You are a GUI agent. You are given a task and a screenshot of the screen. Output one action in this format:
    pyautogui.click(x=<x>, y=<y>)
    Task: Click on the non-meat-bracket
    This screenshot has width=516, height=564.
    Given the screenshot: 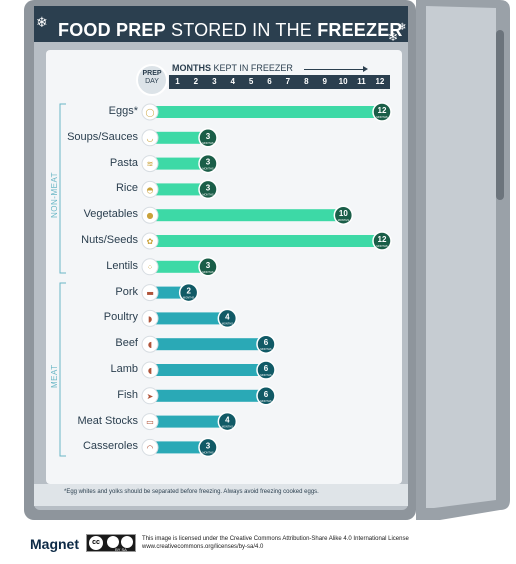 What is the action you would take?
    pyautogui.click(x=62, y=188)
    